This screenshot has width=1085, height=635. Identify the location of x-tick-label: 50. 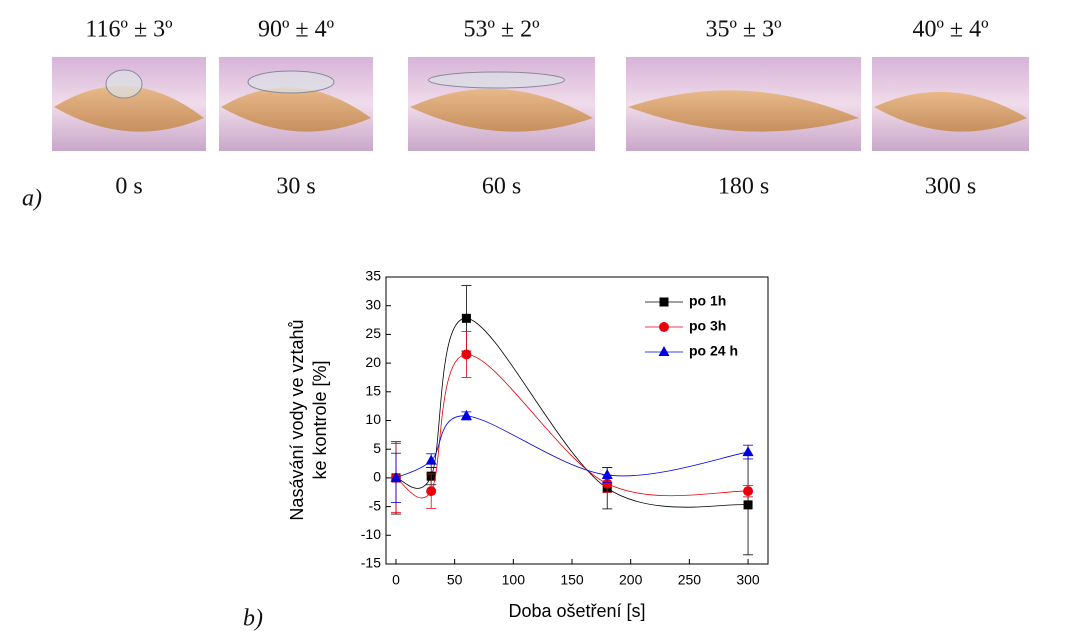
(455, 580).